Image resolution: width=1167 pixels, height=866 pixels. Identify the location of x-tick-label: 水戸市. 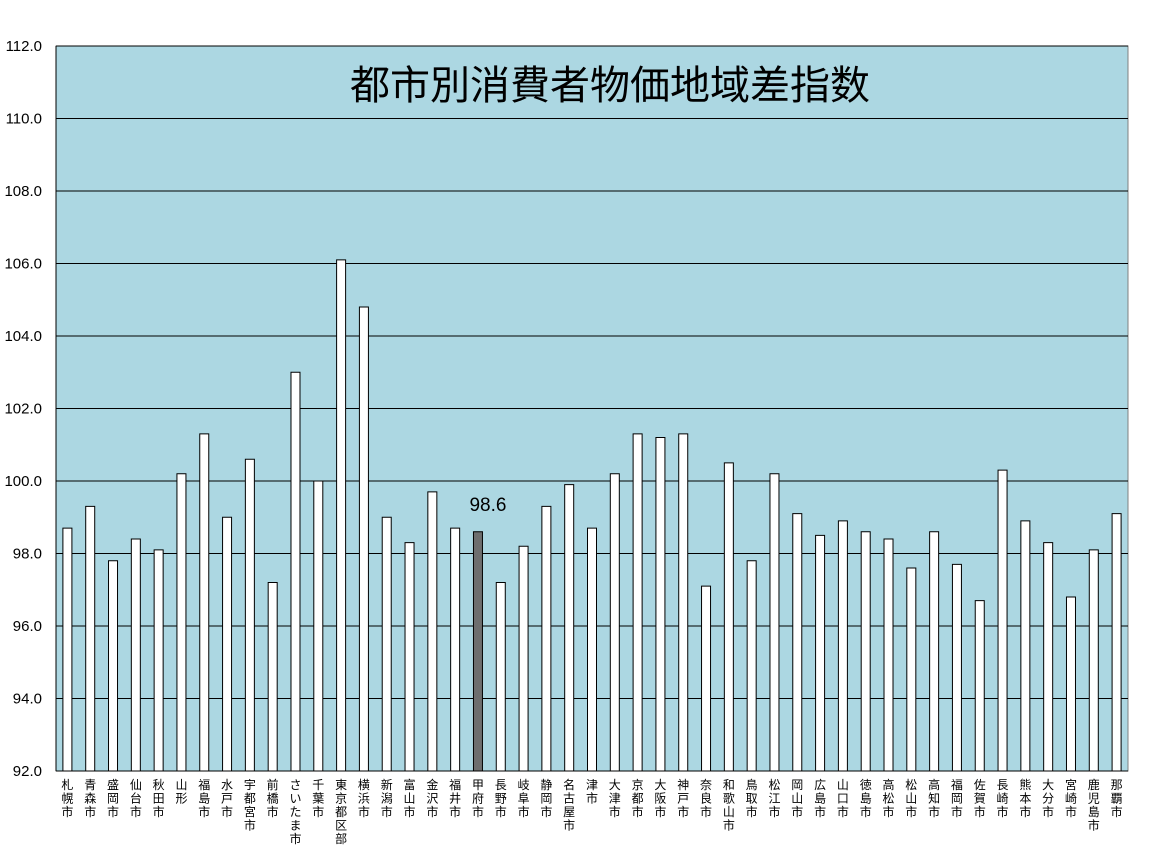
(227, 798).